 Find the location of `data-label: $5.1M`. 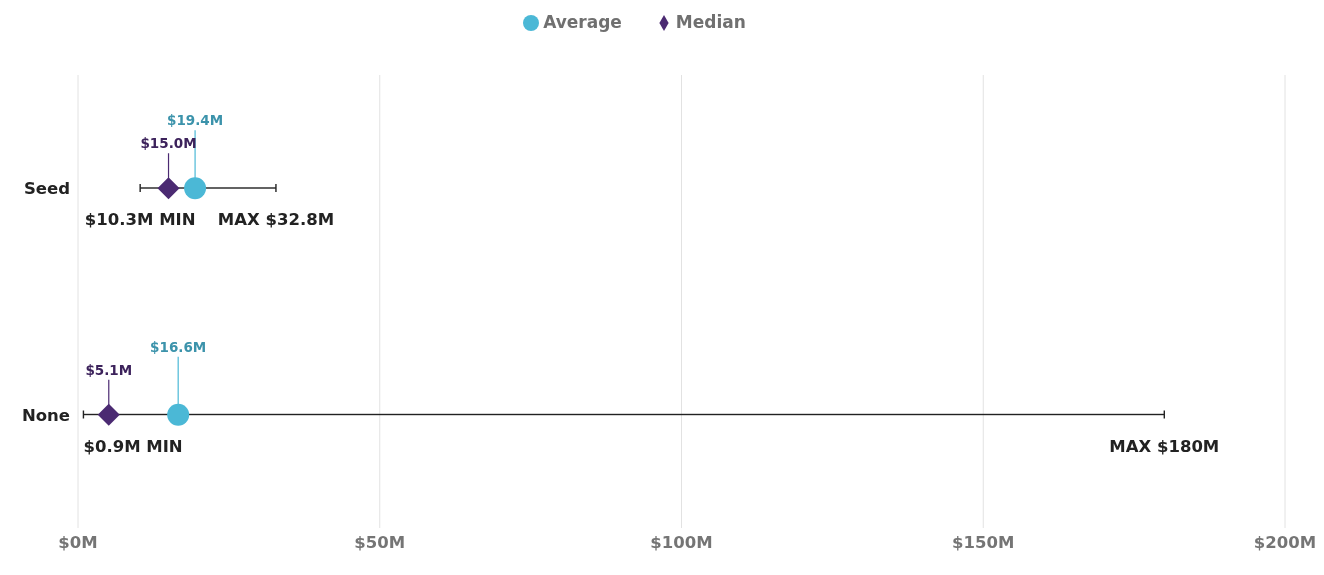

data-label: $5.1M is located at coordinates (109, 369).